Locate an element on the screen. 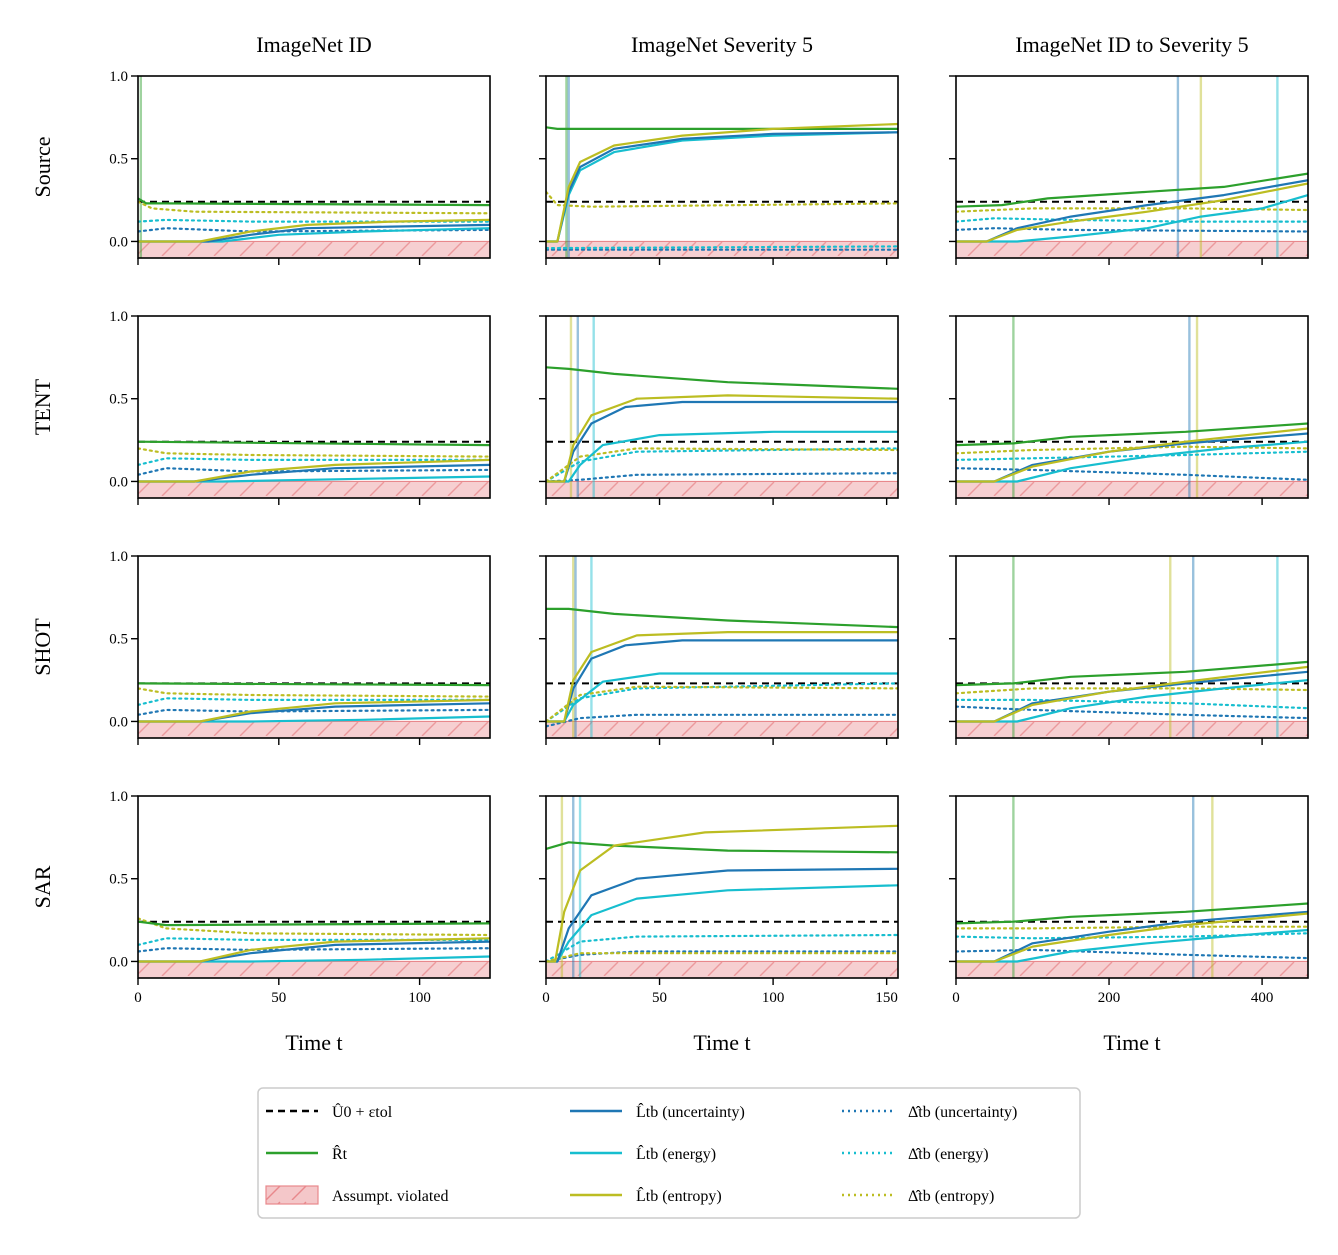 This screenshot has width=1338, height=1255. legend-item-D_energy: Δ̂tb (energy) is located at coordinates (915, 1154).